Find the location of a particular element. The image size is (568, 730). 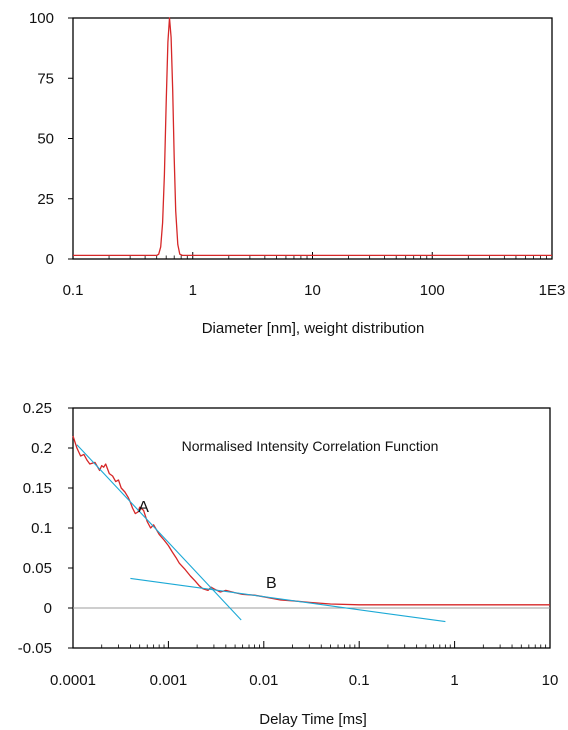

y-tick-labels: 0 25 50 75 100 is located at coordinates (41, 139).